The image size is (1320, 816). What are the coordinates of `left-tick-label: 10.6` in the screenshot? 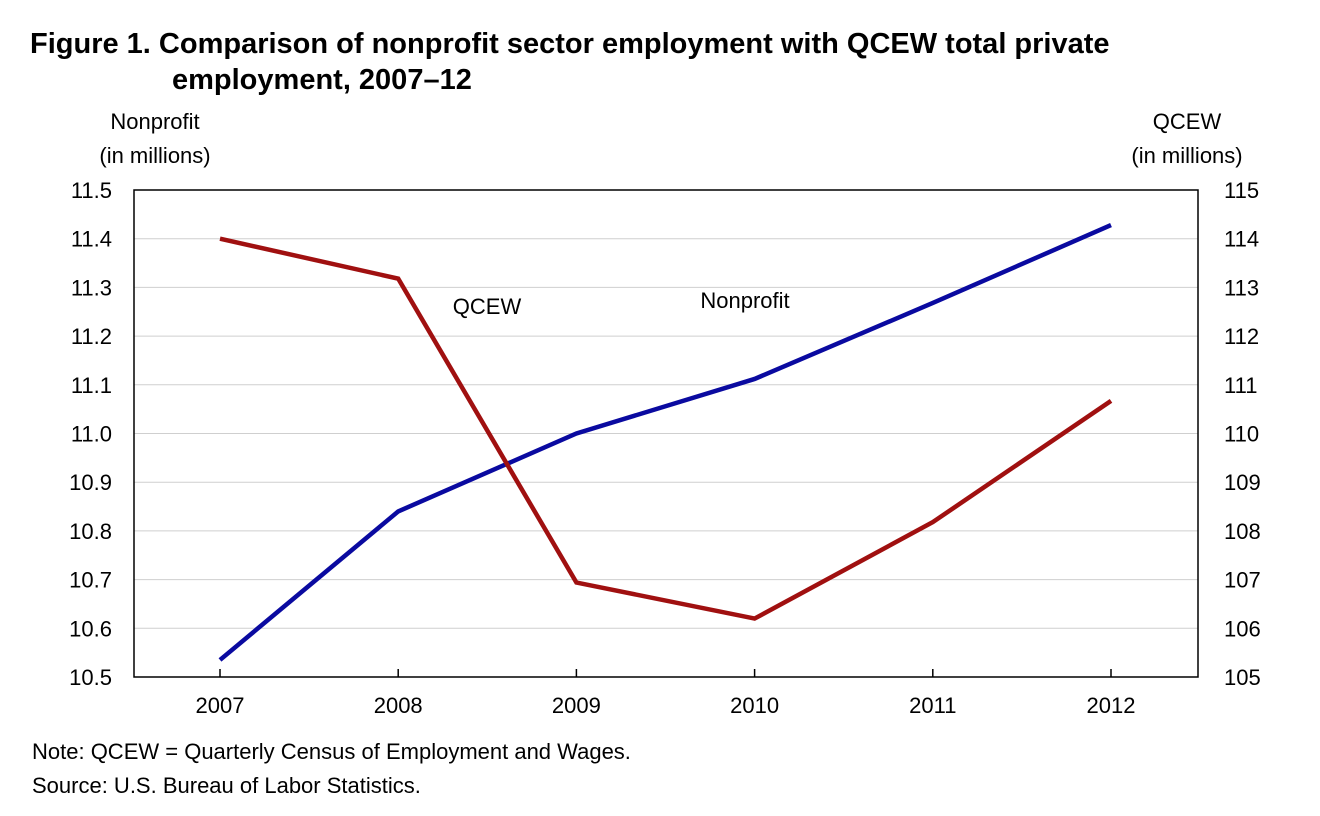 It's located at (90, 628).